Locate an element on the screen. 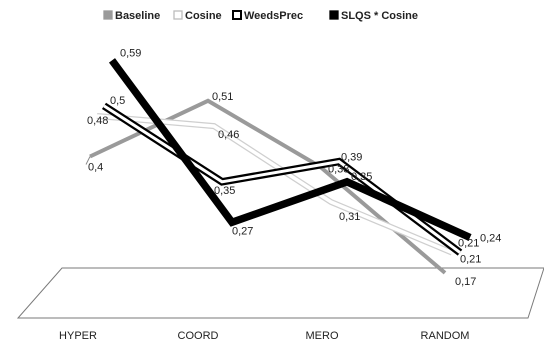 This screenshot has width=544, height=350. data-label-baseline-mero: 0,38 is located at coordinates (338, 170).